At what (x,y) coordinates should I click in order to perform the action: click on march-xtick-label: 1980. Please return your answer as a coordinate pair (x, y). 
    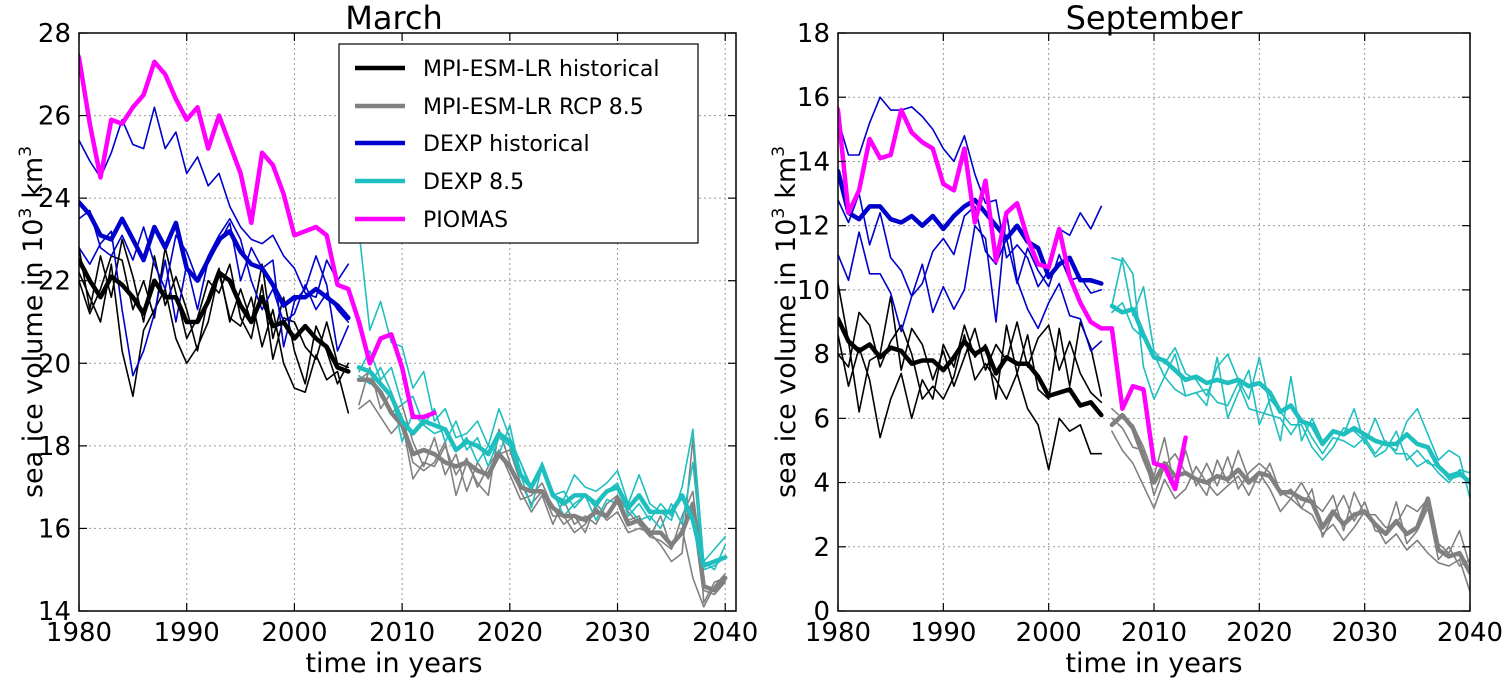
    Looking at the image, I should click on (79, 633).